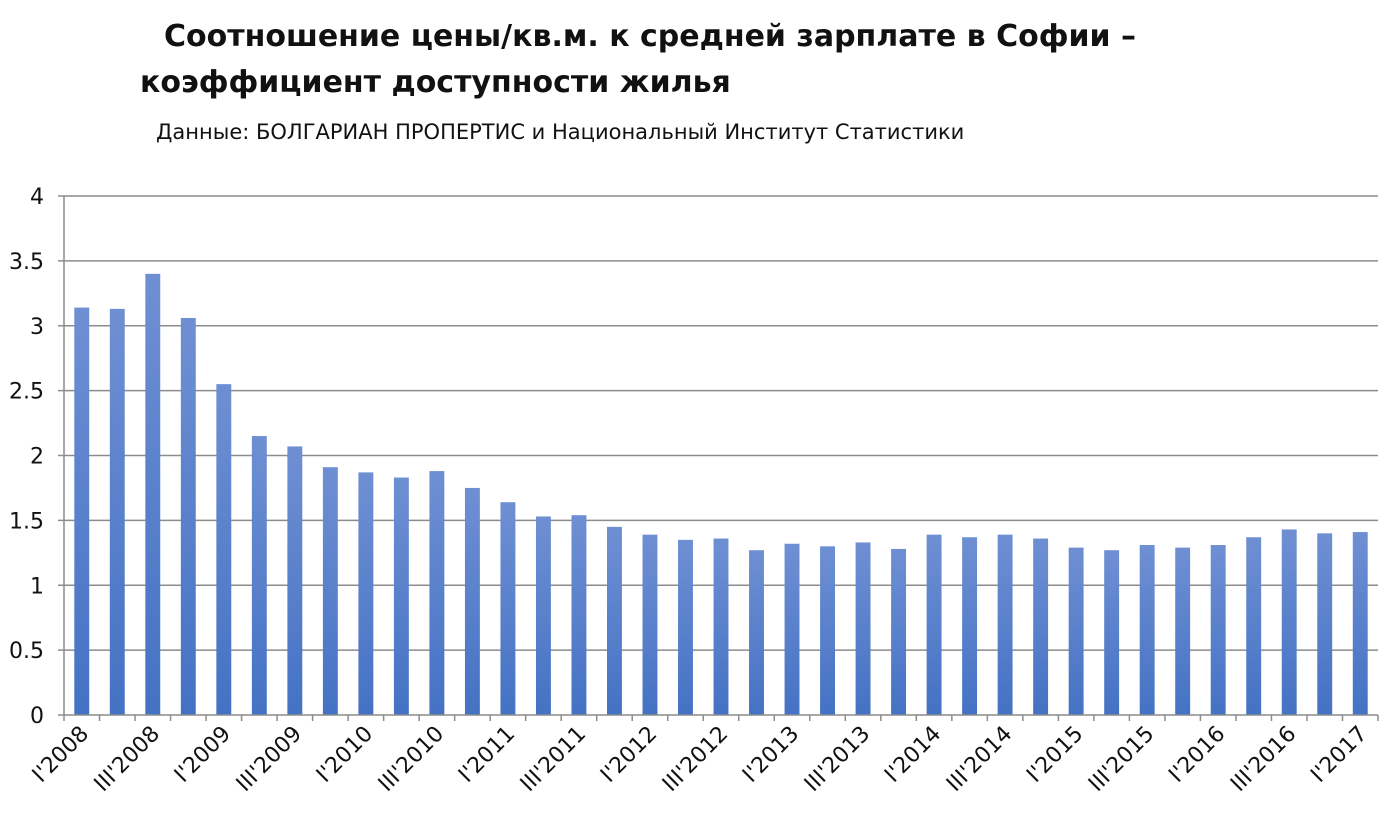  Describe the element at coordinates (37, 197) in the screenshot. I see `y-tick-label: 4` at that location.